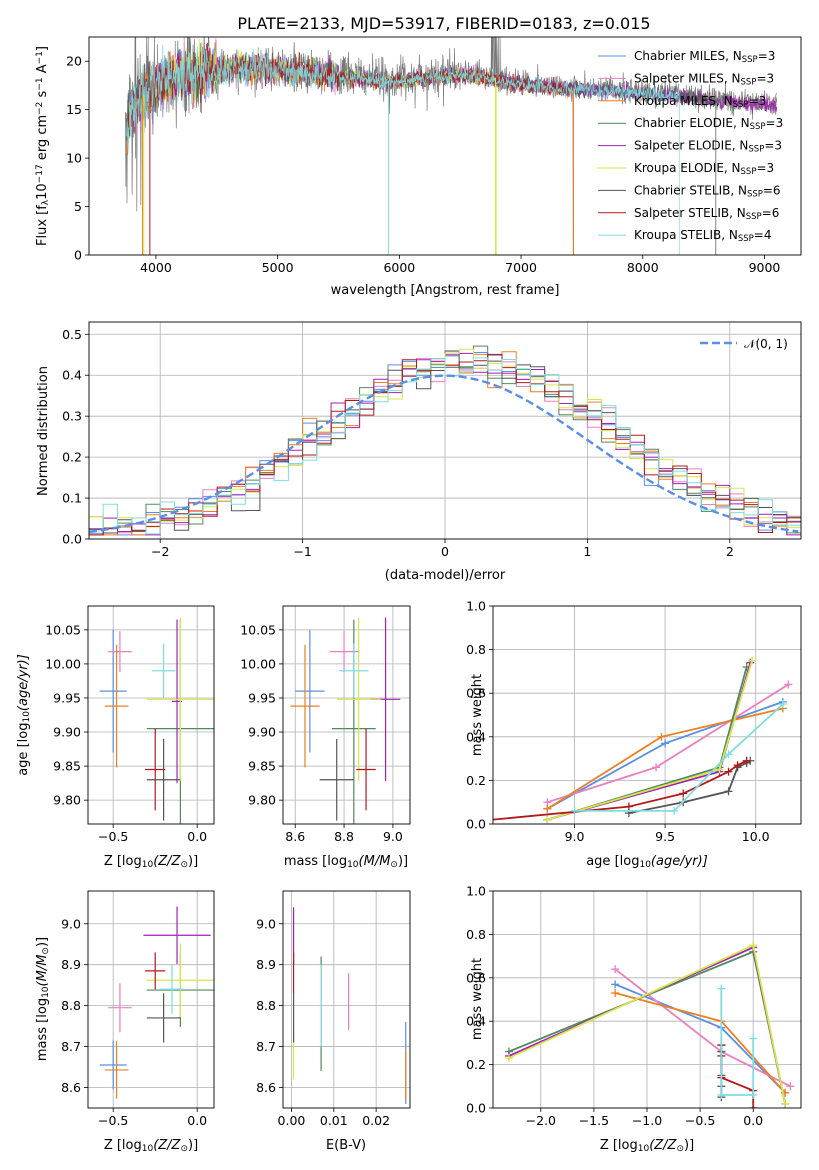 Image resolution: width=819 pixels, height=1170 pixels. Describe the element at coordinates (706, 214) in the screenshot. I see `legend-label: Salpeter STELIB, NSSP=6` at that location.